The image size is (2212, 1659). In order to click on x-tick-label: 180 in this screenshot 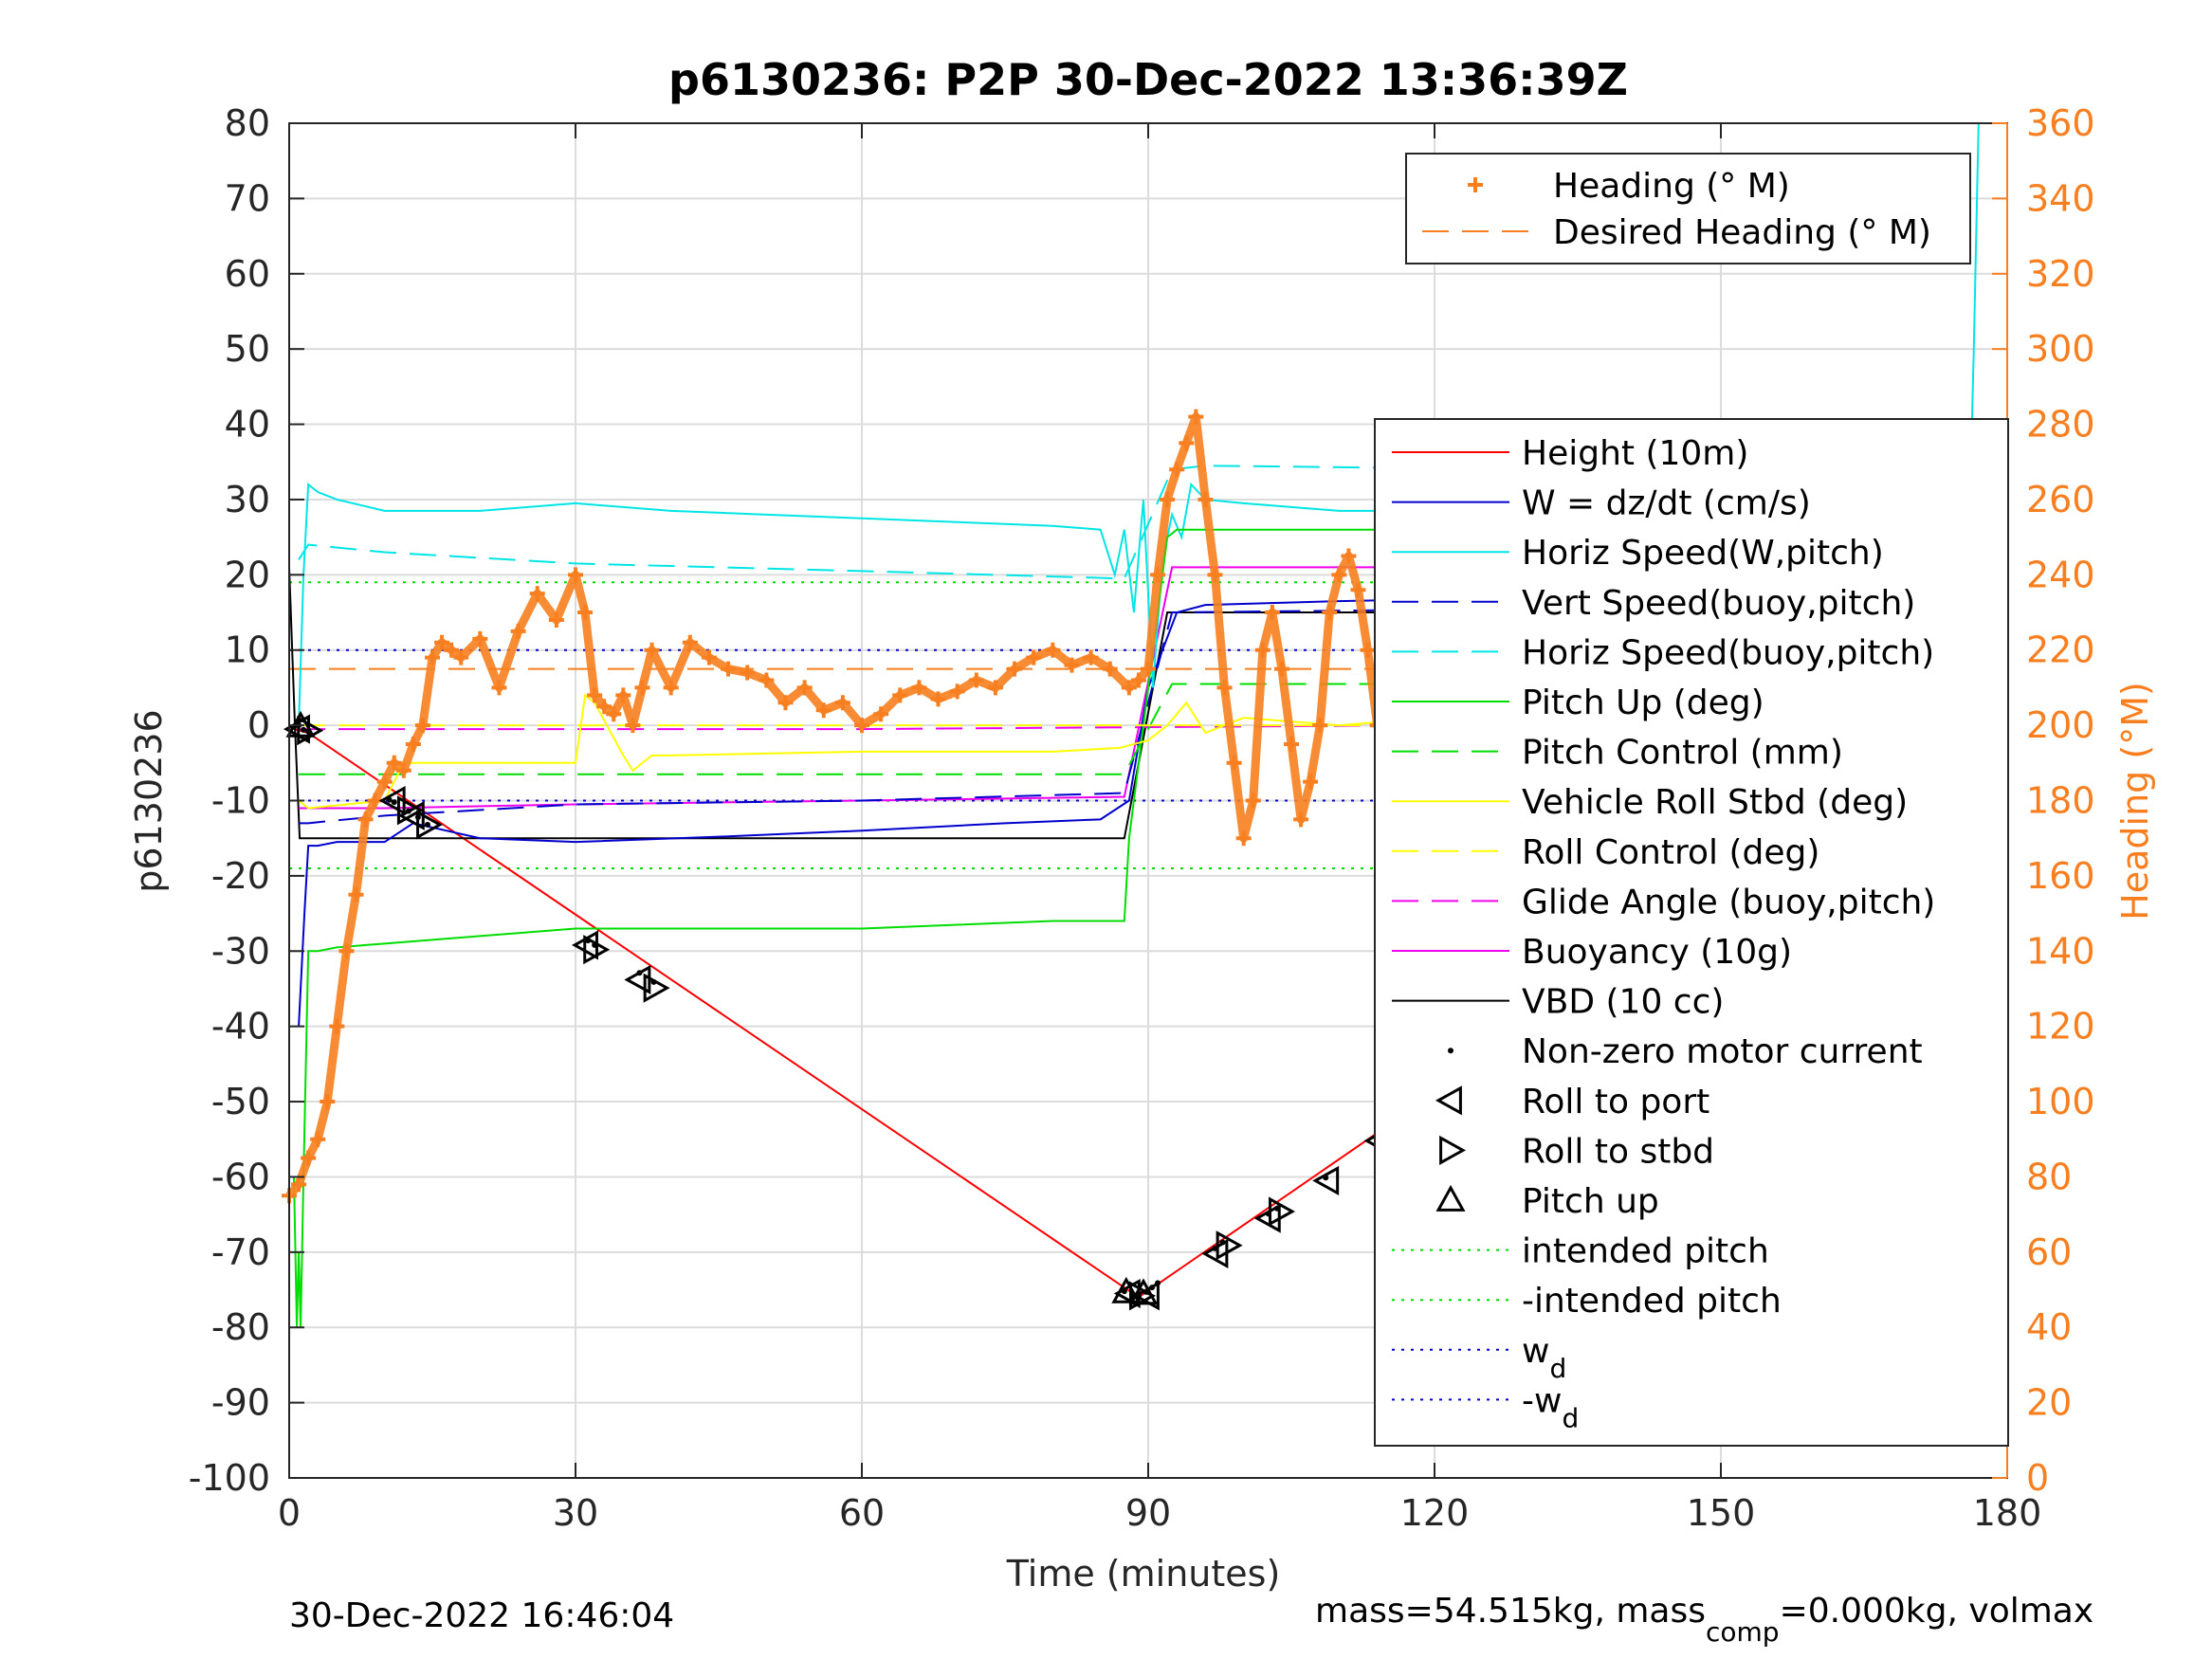, I will do `click(2007, 1513)`.